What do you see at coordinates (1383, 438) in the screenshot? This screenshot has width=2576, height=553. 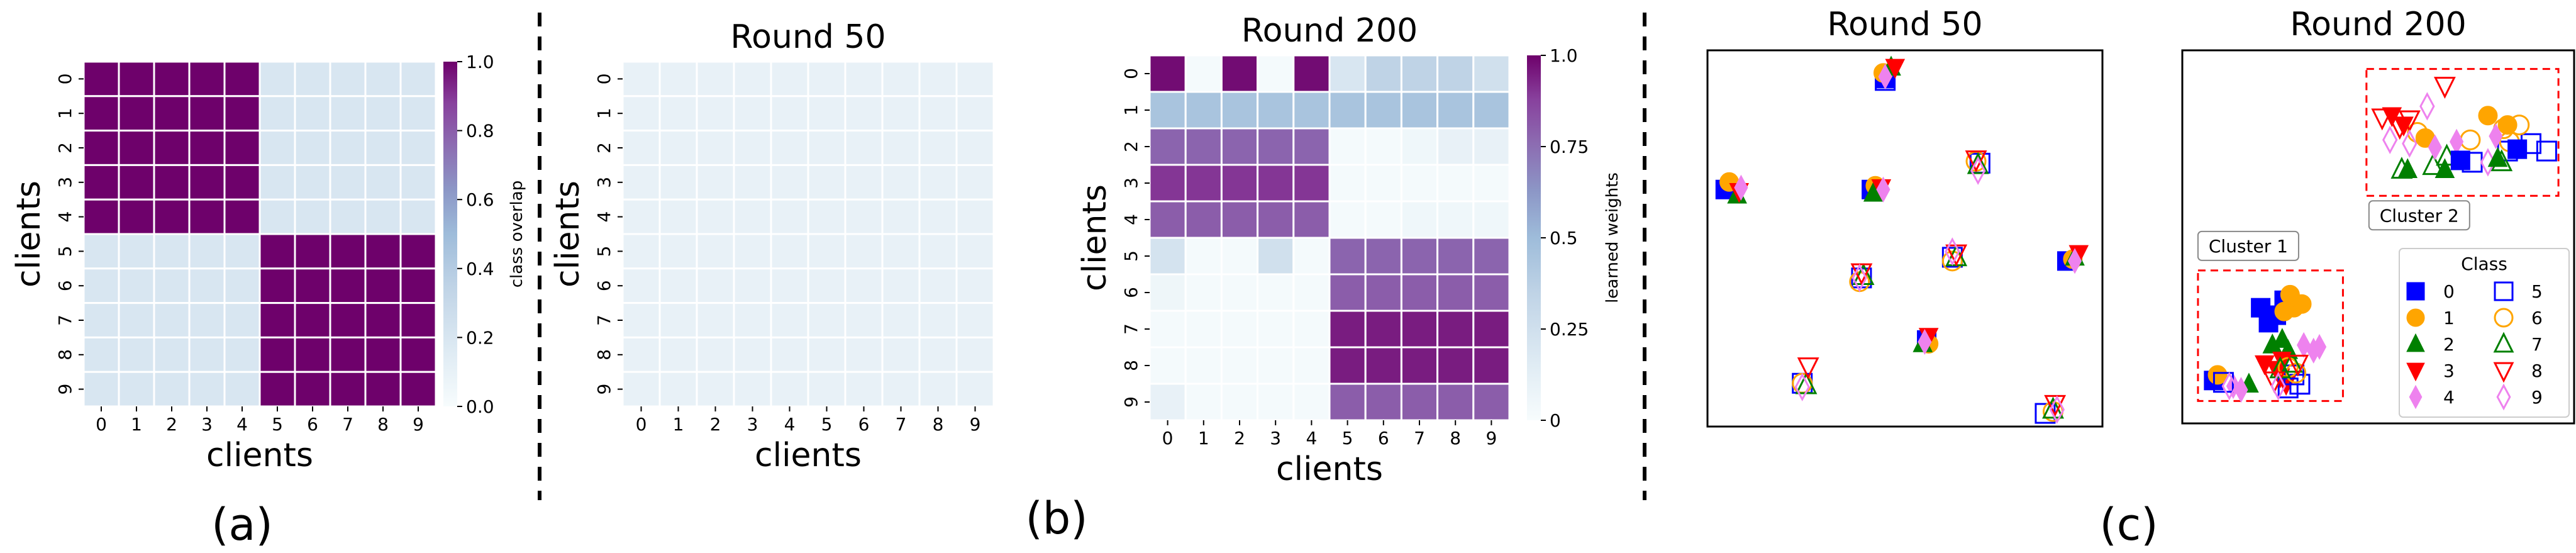 I see `x-tick-label: 6` at bounding box center [1383, 438].